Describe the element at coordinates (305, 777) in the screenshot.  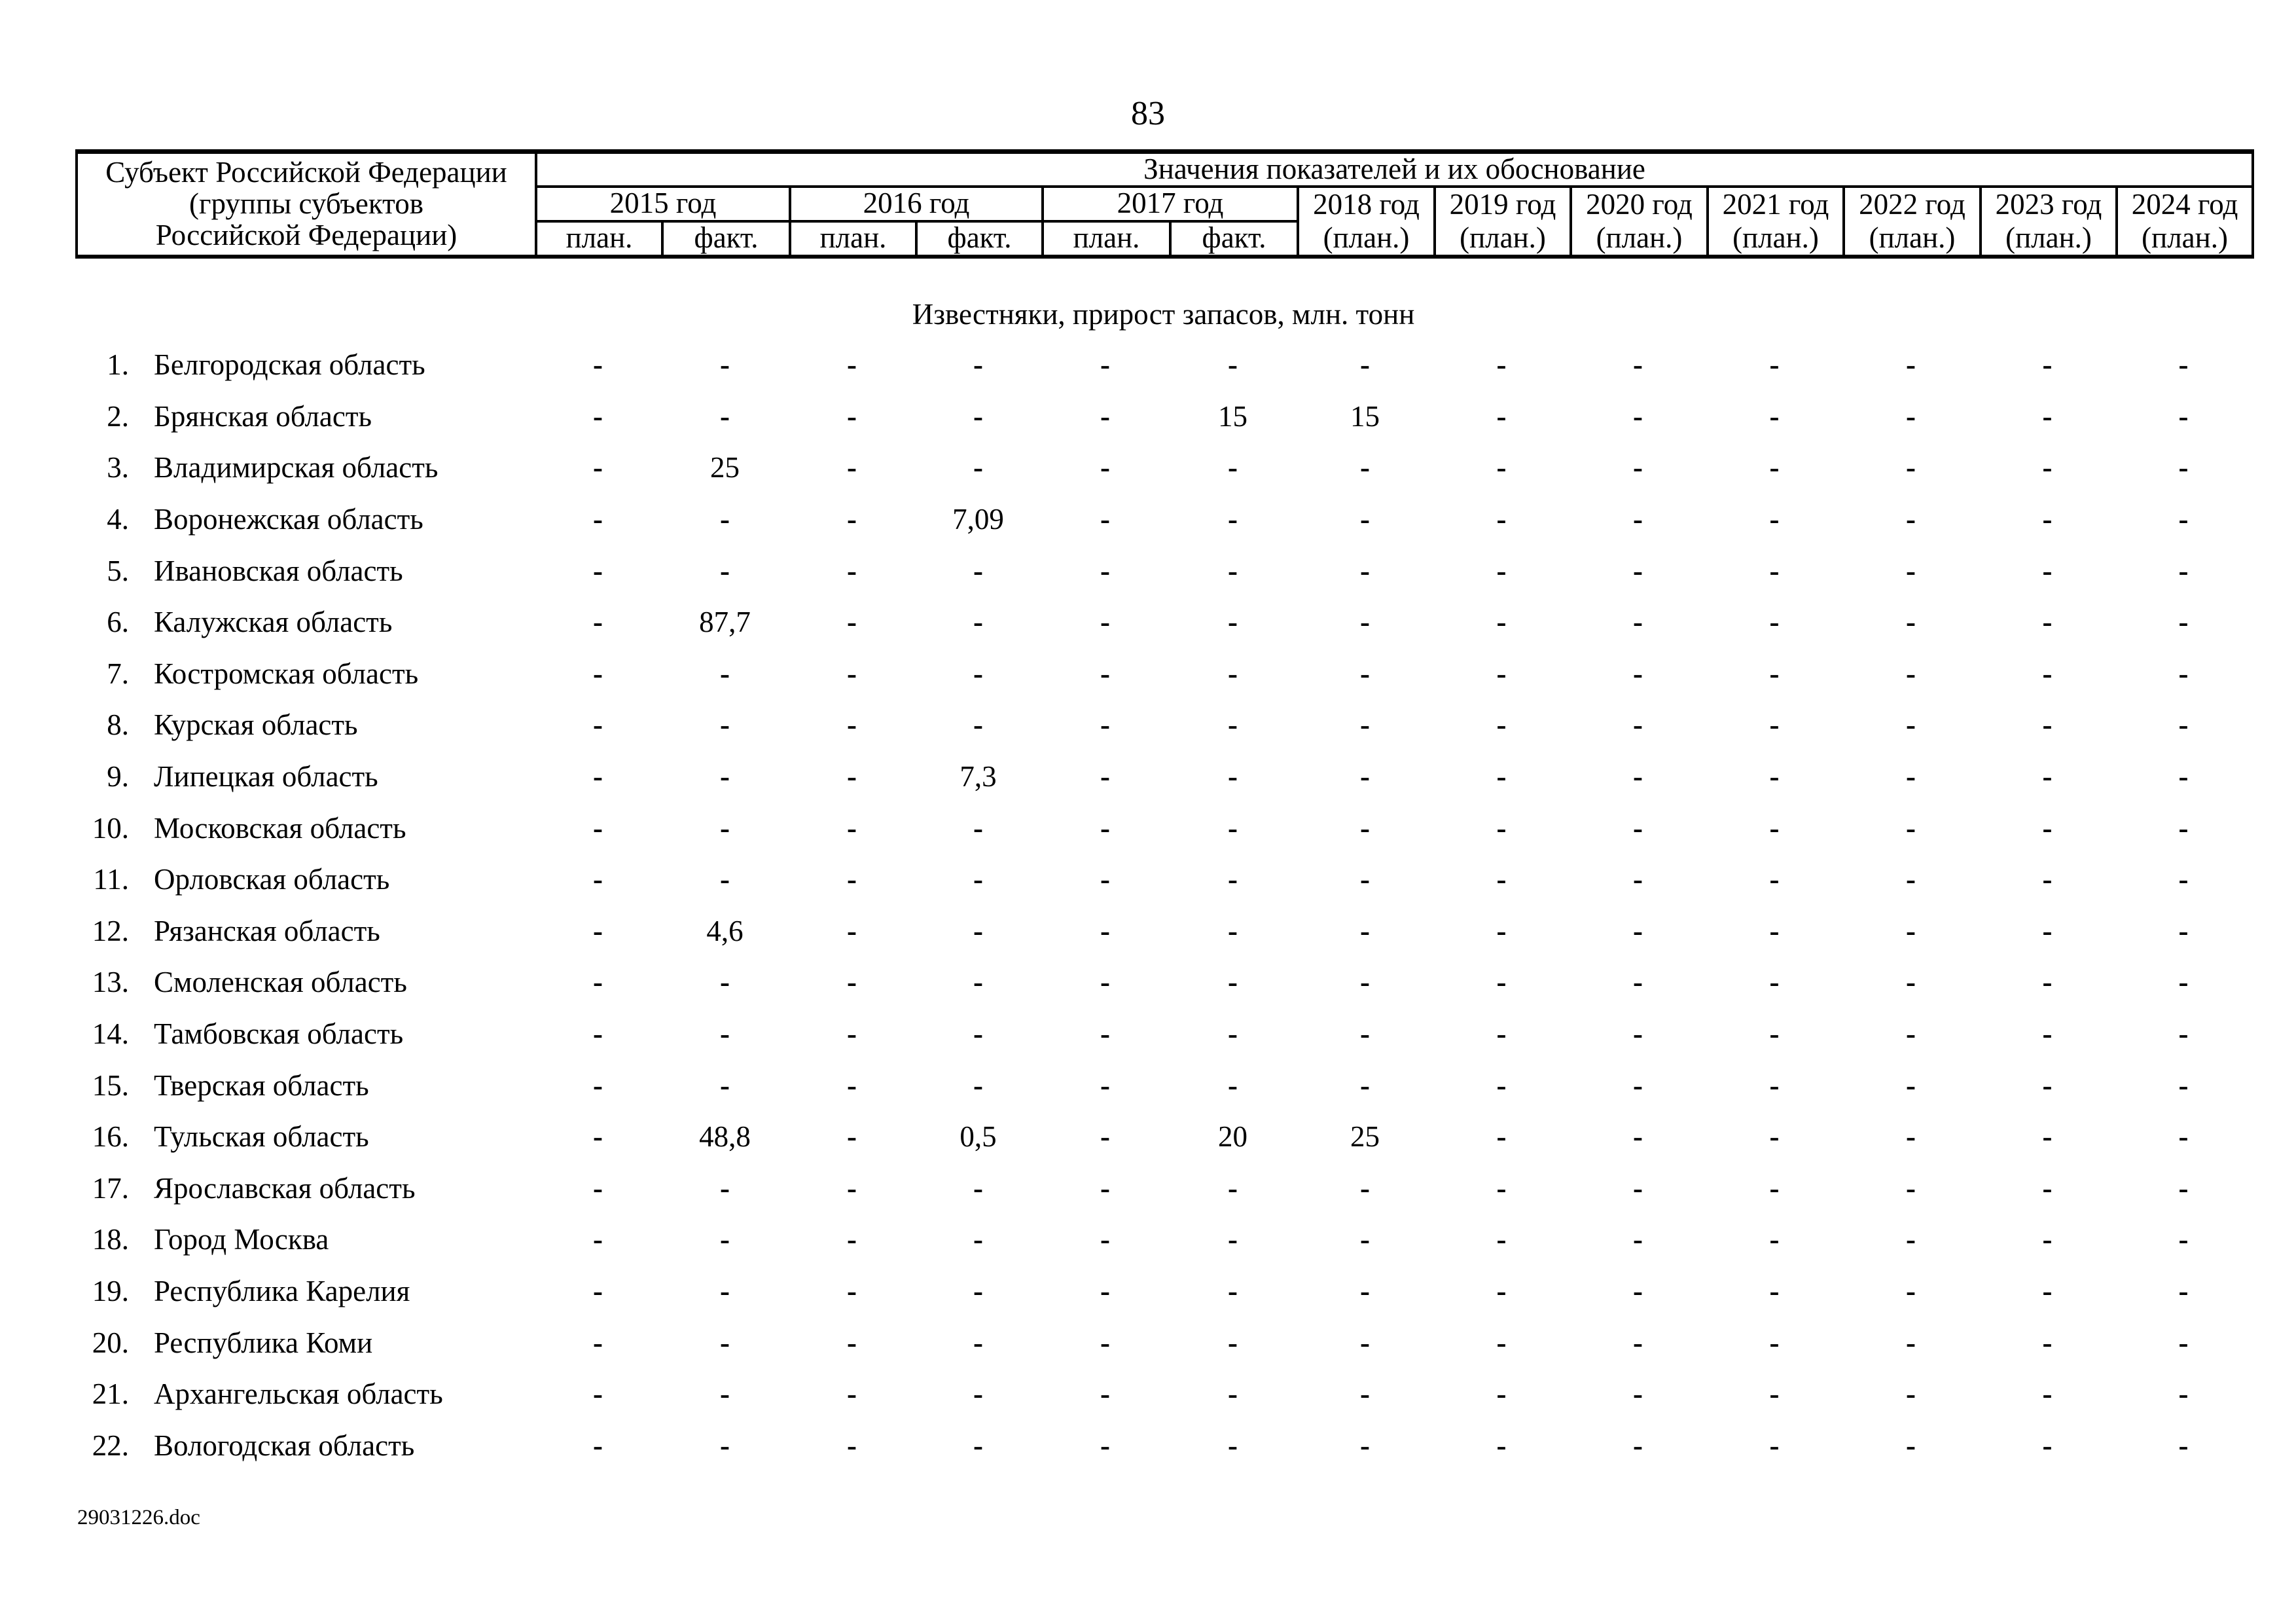
I see `region-cell: 9. Липецкая область` at that location.